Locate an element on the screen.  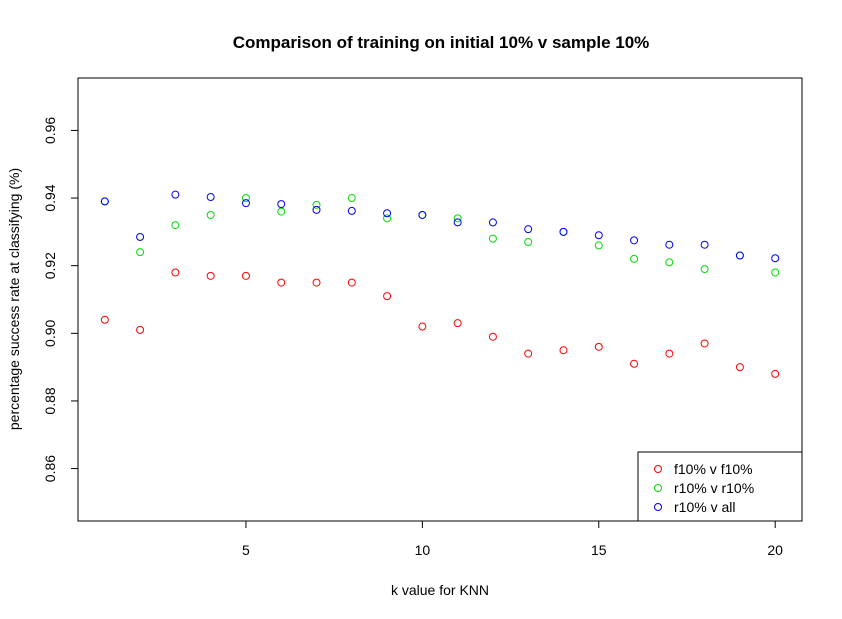
x-tick-label: 15 is located at coordinates (599, 550).